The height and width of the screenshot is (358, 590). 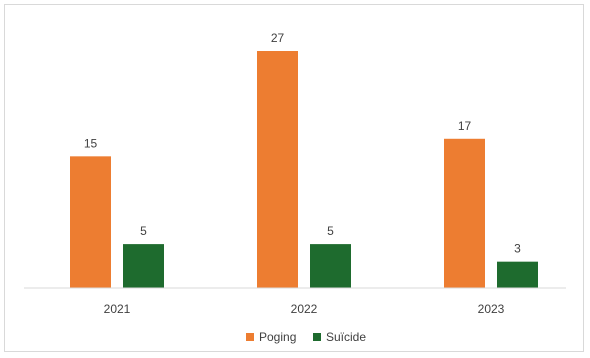 I want to click on bar-poging-2022, so click(x=277, y=169).